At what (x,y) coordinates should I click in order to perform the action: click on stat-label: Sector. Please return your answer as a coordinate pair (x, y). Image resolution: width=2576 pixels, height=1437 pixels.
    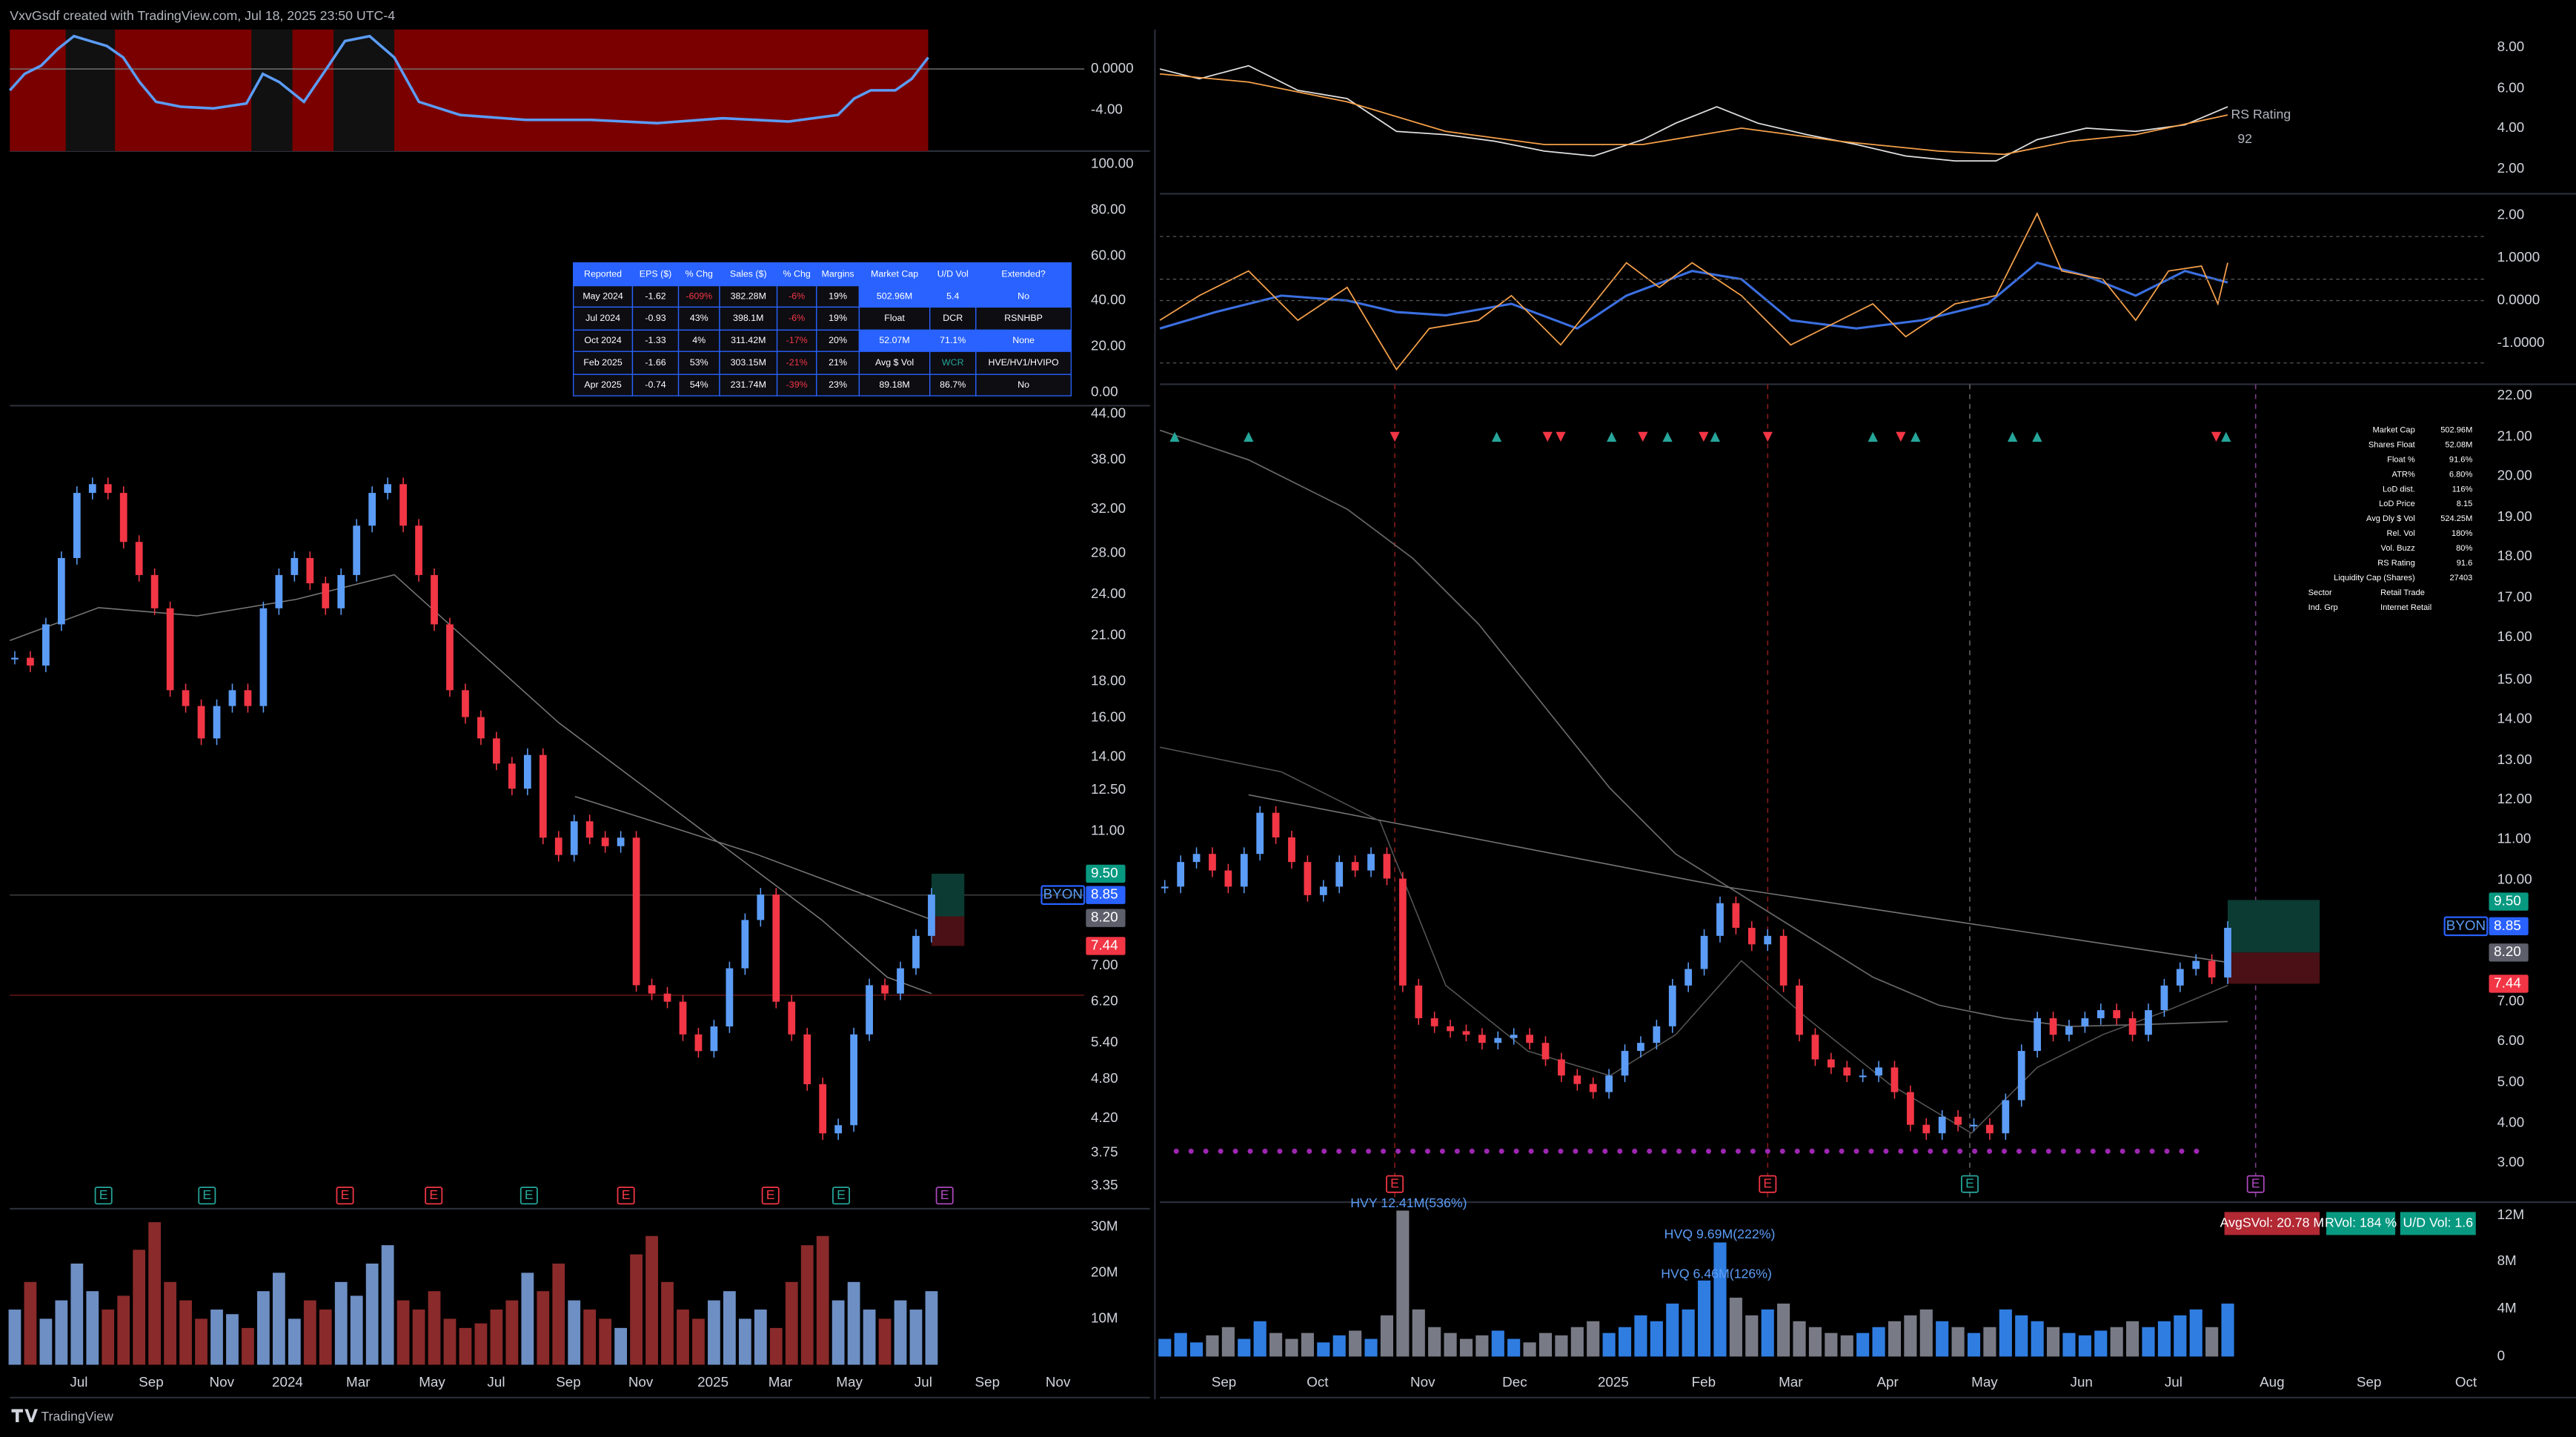
    Looking at the image, I should click on (2320, 592).